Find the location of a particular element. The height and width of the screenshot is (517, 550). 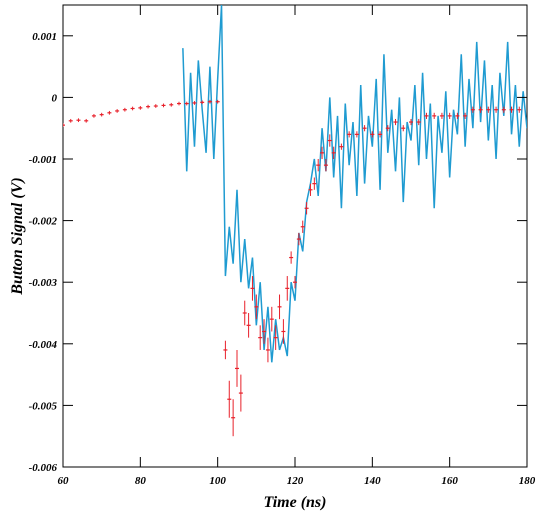

y-tick-label: -0.005 is located at coordinates (43, 406).